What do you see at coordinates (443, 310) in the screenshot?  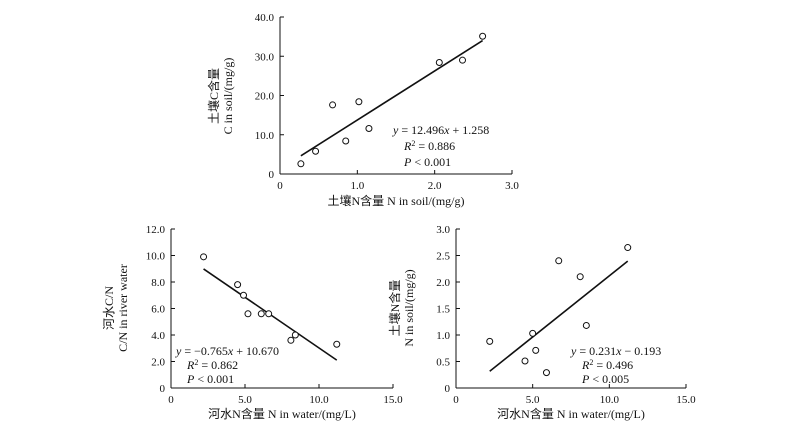 I see `y-tick-label: 1.5` at bounding box center [443, 310].